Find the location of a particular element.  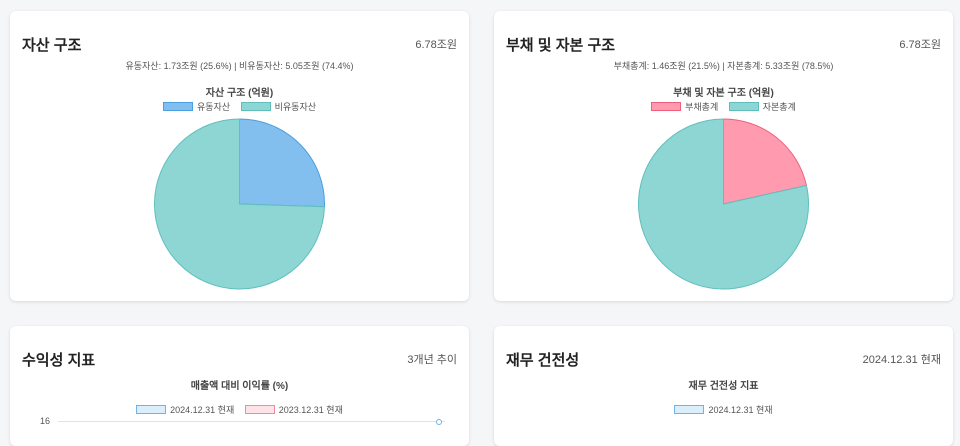

legend-item-current-assets: 유동자산 is located at coordinates (196, 106).